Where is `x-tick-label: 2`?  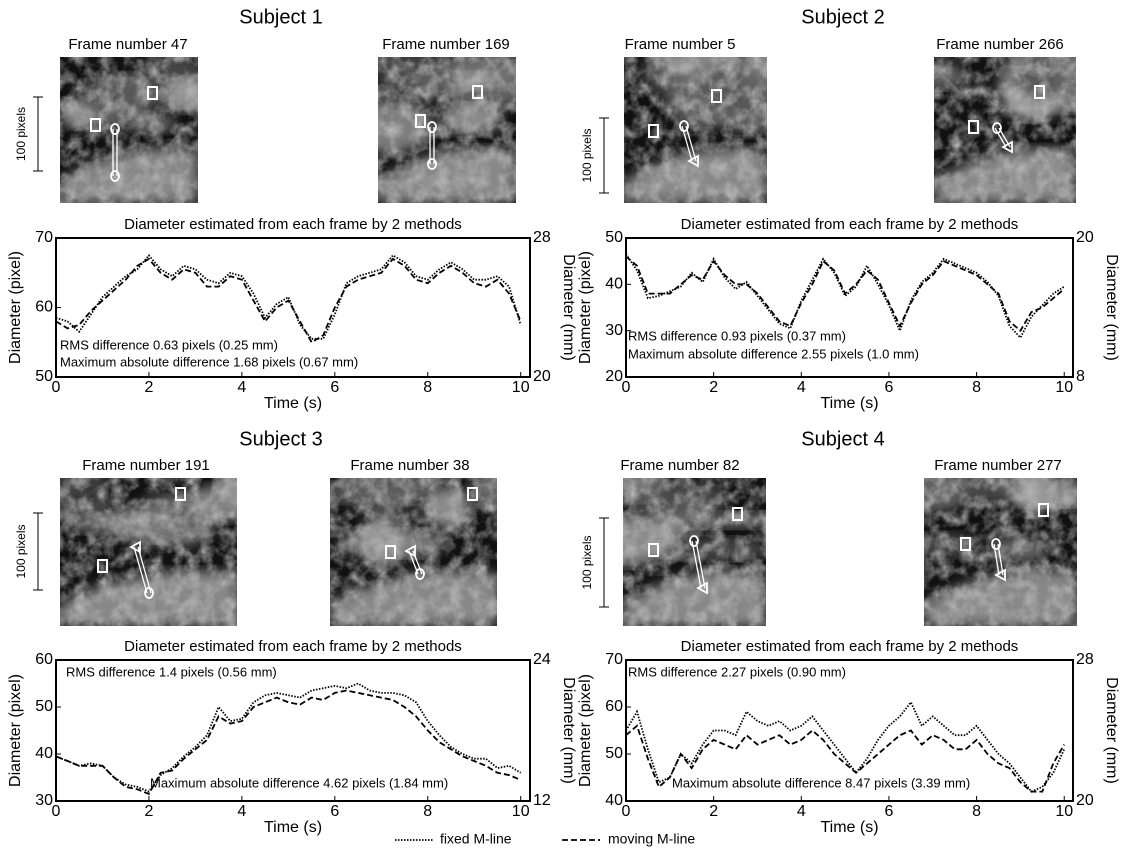
x-tick-label: 2 is located at coordinates (148, 811).